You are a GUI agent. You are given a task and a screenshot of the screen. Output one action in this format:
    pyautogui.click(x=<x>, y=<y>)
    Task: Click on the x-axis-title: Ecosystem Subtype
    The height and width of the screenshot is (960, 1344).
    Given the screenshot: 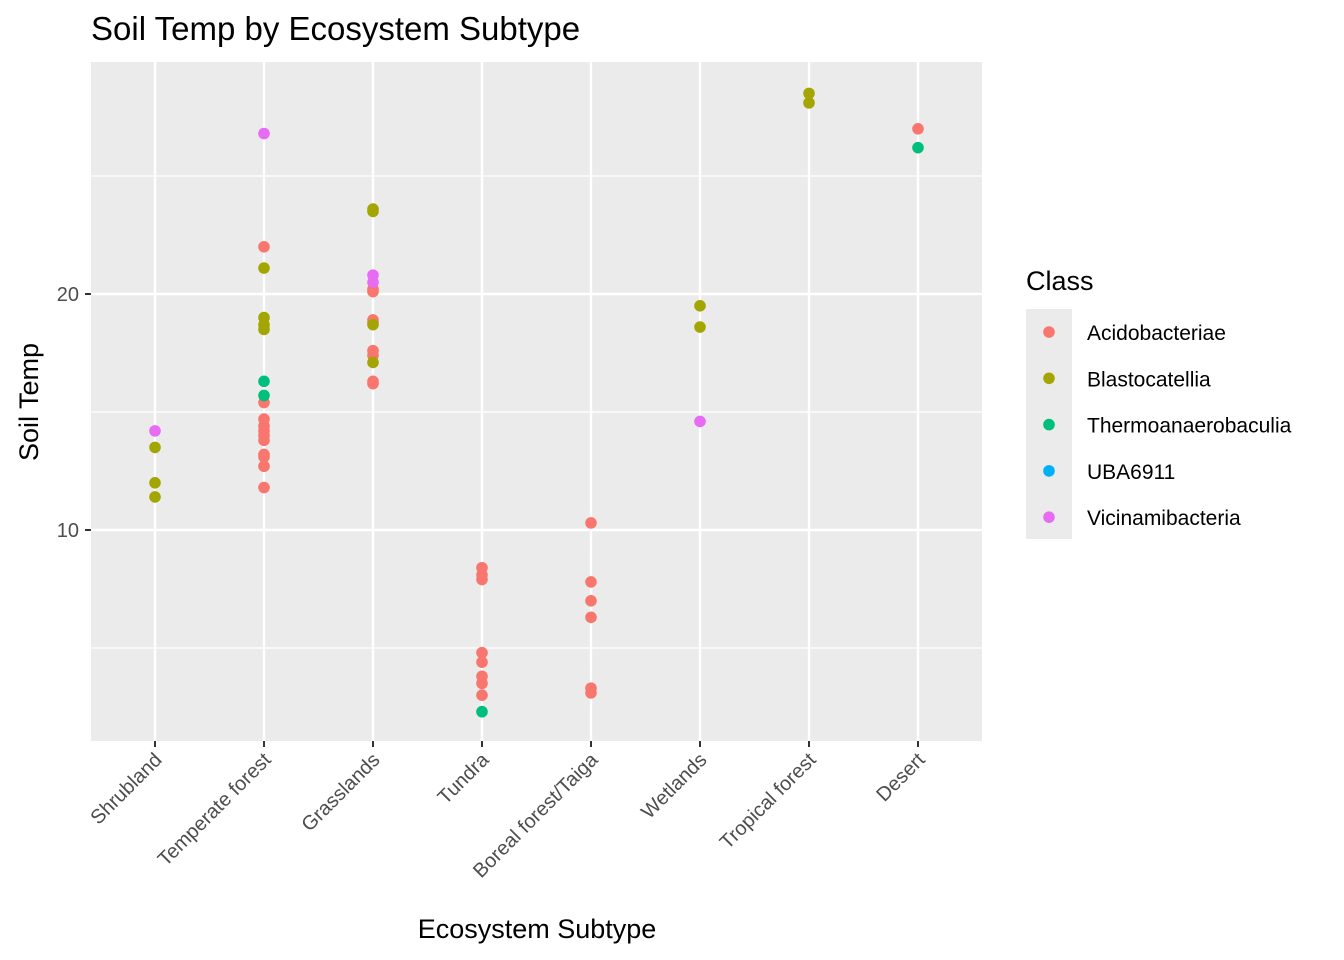 What is the action you would take?
    pyautogui.click(x=537, y=929)
    